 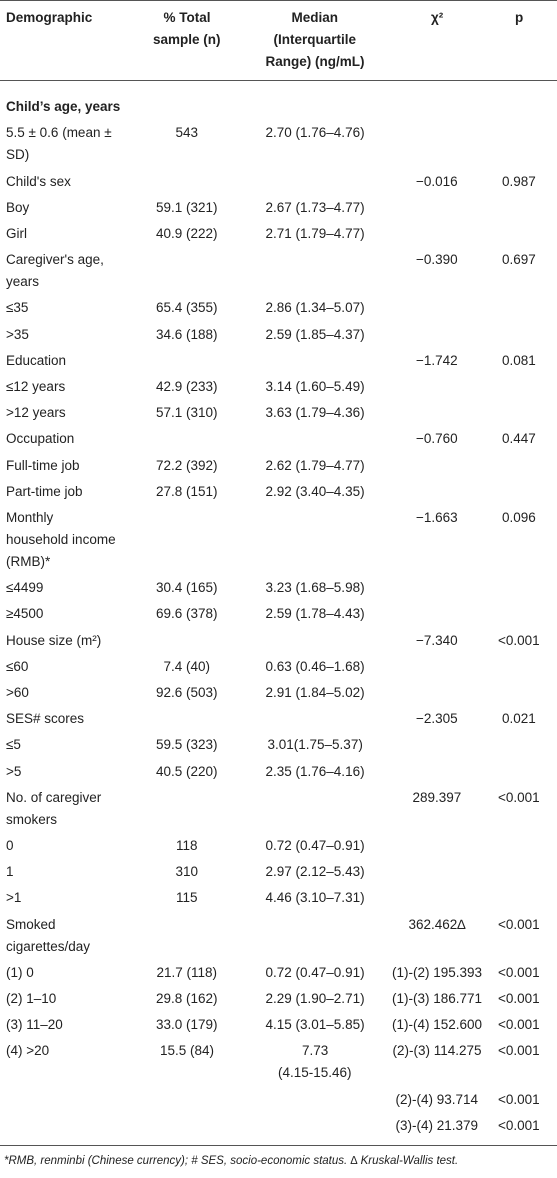 I want to click on sample-cell: 115, so click(x=187, y=898).